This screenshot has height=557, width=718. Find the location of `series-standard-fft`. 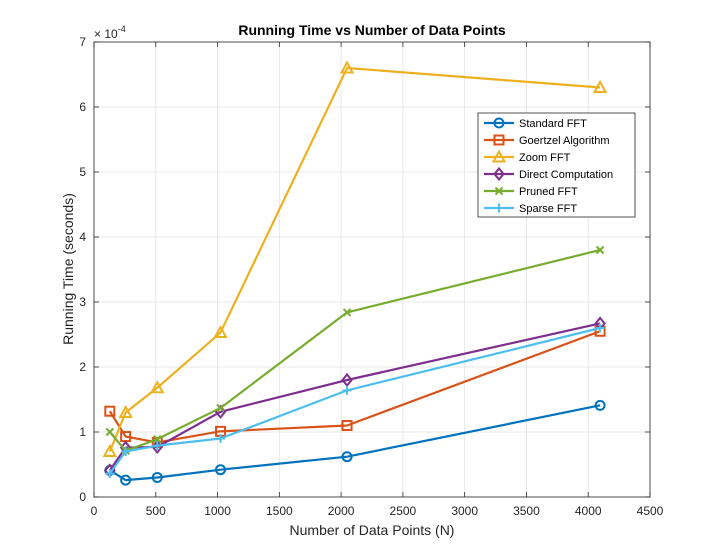

series-standard-fft is located at coordinates (355, 442).